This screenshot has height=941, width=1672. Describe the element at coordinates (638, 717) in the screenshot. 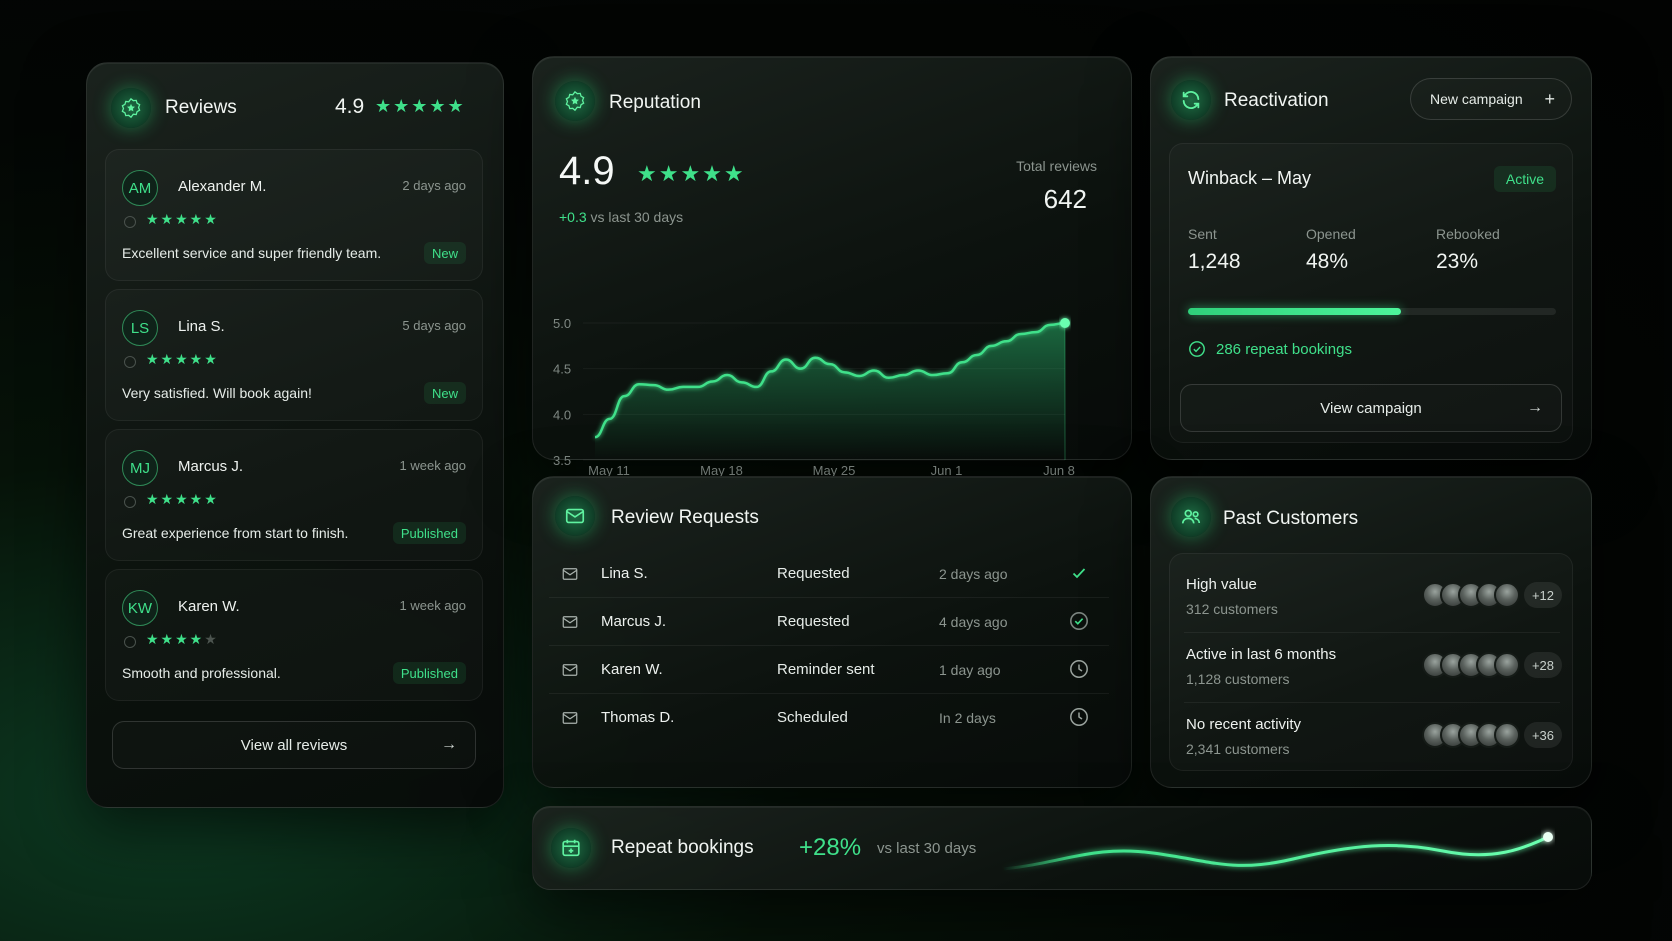

I see `request-name: Thomas D.` at that location.